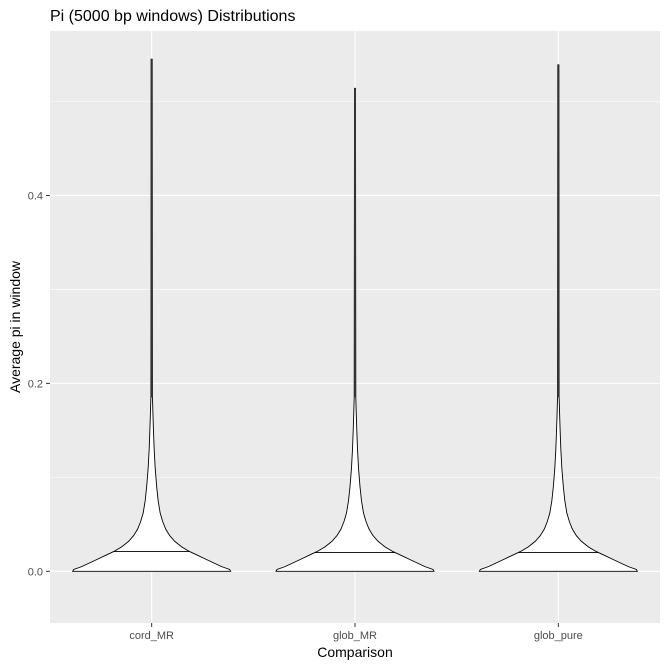 This screenshot has height=667, width=668. I want to click on chart-title: Pi (5000 bp windows) Distributions, so click(172, 16).